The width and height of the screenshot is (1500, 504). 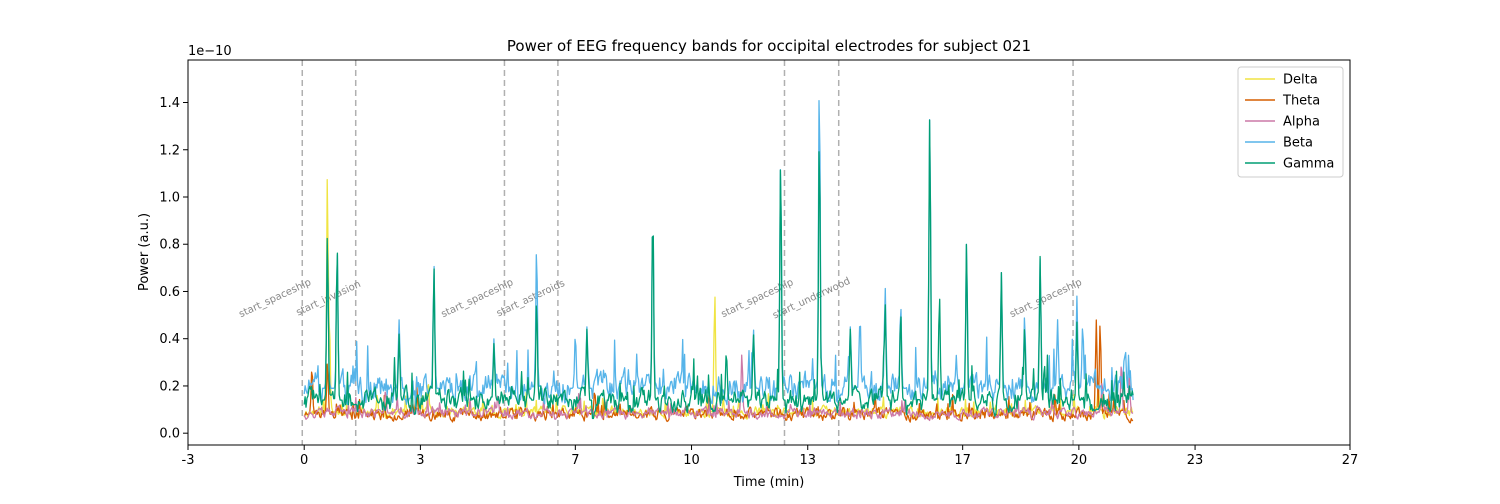 What do you see at coordinates (1350, 460) in the screenshot?
I see `x-tick-label: 27` at bounding box center [1350, 460].